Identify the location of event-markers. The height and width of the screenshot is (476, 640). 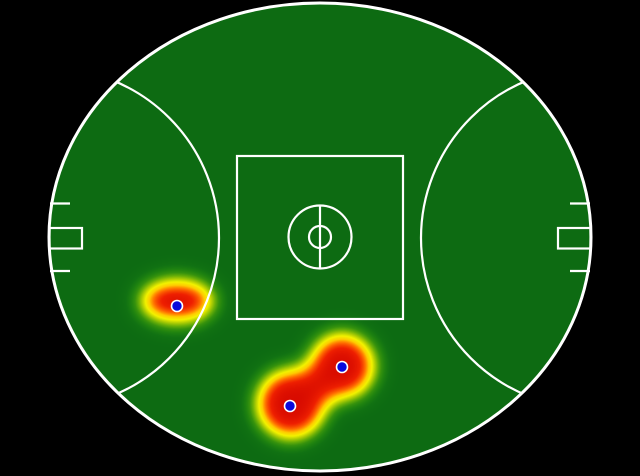
(259, 356).